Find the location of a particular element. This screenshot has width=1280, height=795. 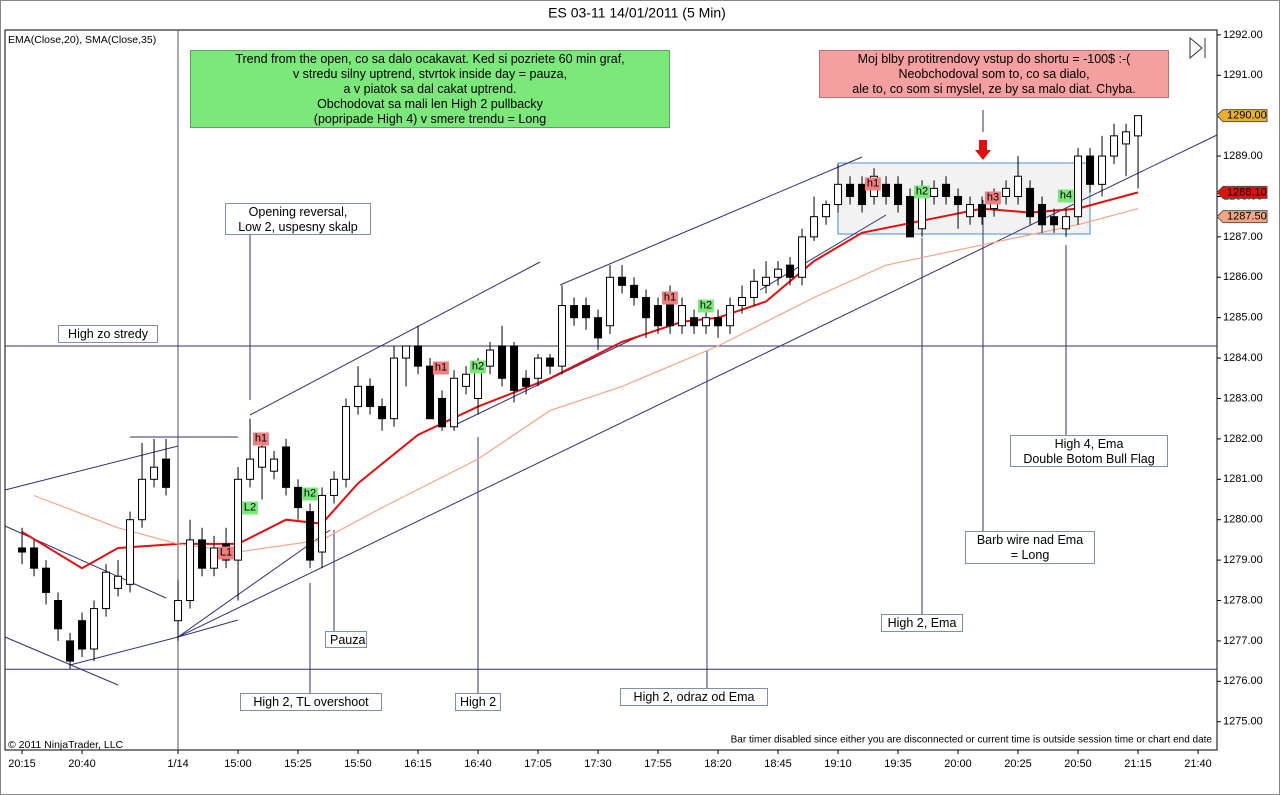

y-tick-label: 1285.00 is located at coordinates (1243, 318).